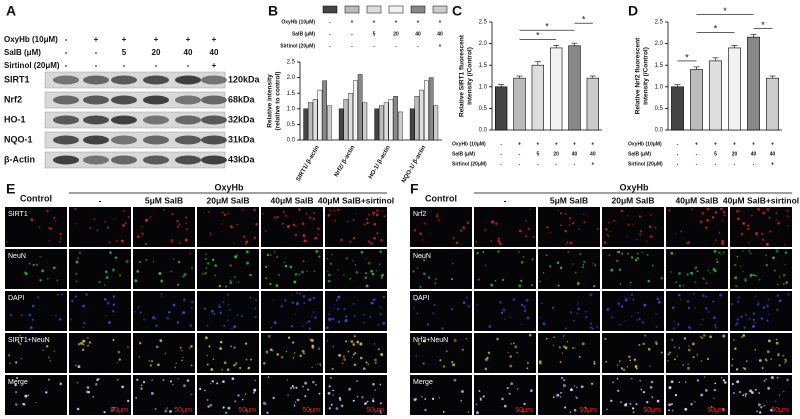 The width and height of the screenshot is (800, 419). I want to click on y-axis-label: Relative SIRT1 fluorescent, so click(462, 75).